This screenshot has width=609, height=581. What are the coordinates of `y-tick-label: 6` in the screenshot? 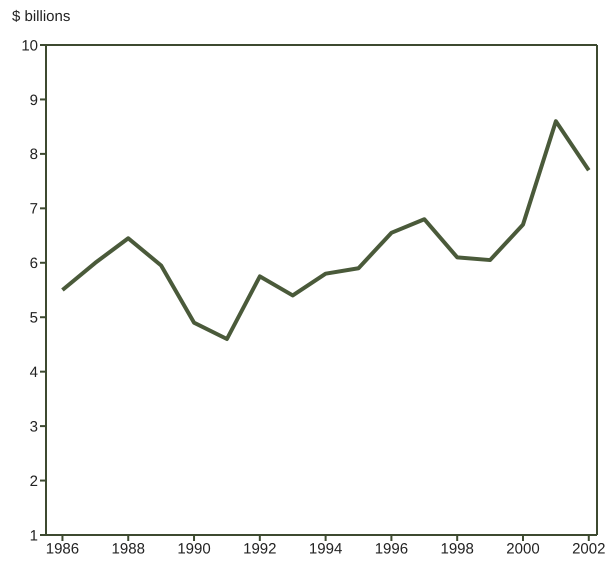 It's located at (34, 263).